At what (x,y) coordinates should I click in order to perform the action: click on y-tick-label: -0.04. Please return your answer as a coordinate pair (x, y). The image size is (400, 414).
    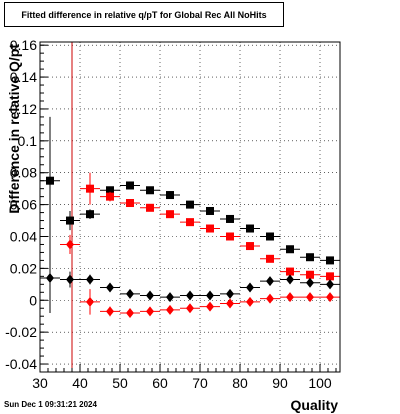
    Looking at the image, I should click on (21, 364).